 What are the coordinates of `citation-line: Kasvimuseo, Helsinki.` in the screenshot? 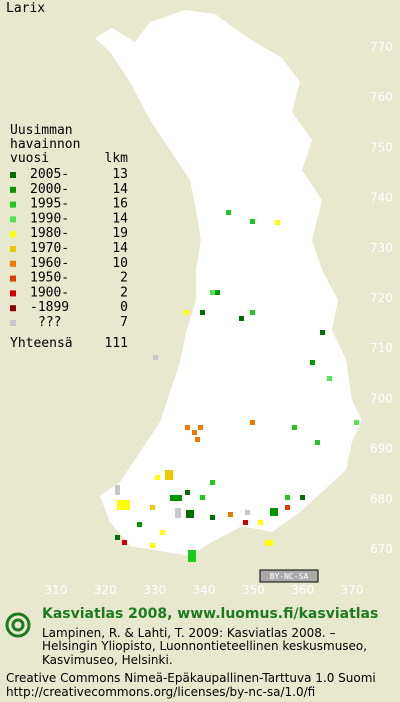 It's located at (107, 660).